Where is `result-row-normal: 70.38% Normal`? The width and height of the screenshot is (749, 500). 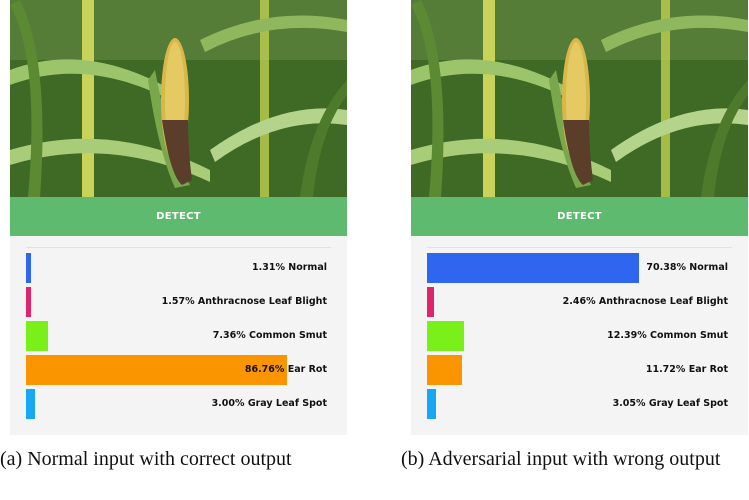 result-row-normal: 70.38% Normal is located at coordinates (577, 268).